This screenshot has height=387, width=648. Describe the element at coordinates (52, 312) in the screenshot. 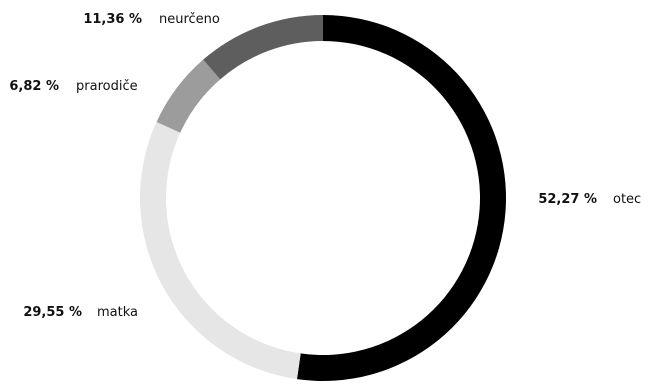

I see `slice-value-label: 29,55 %` at that location.